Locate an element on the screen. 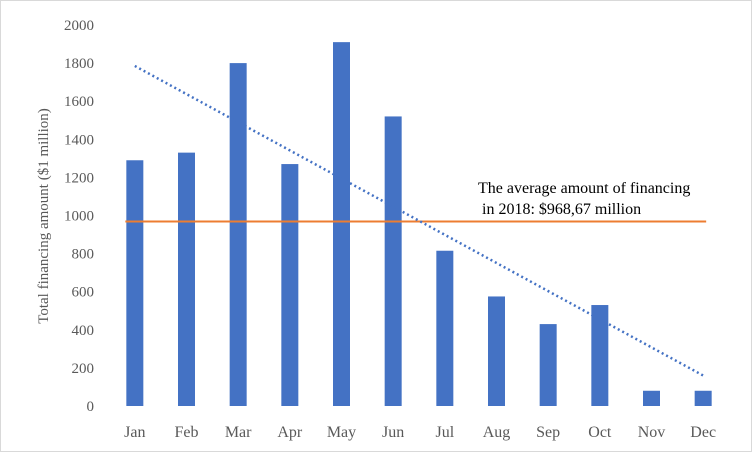  bar-dec is located at coordinates (703, 398).